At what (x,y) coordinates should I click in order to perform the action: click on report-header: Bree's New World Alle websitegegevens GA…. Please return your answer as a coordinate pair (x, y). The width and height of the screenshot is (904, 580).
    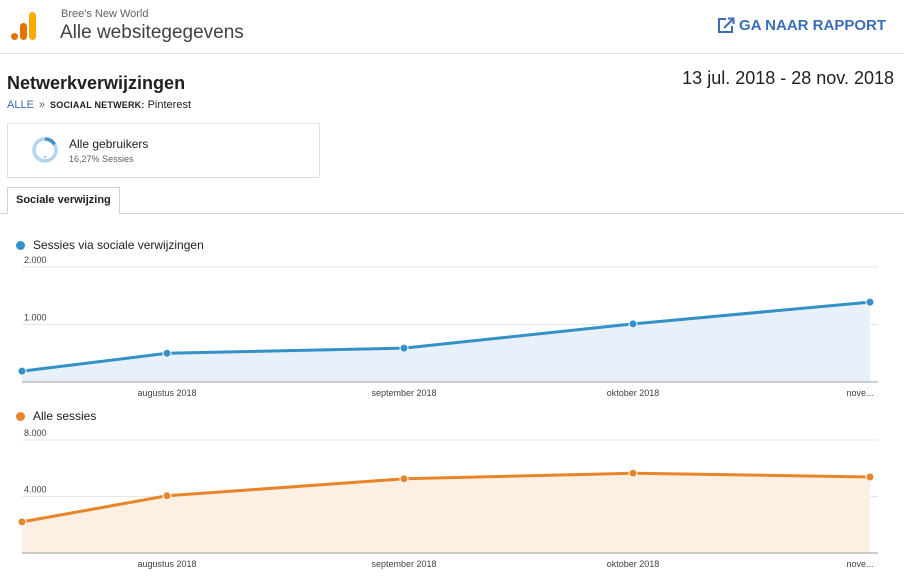
    Looking at the image, I should click on (452, 27).